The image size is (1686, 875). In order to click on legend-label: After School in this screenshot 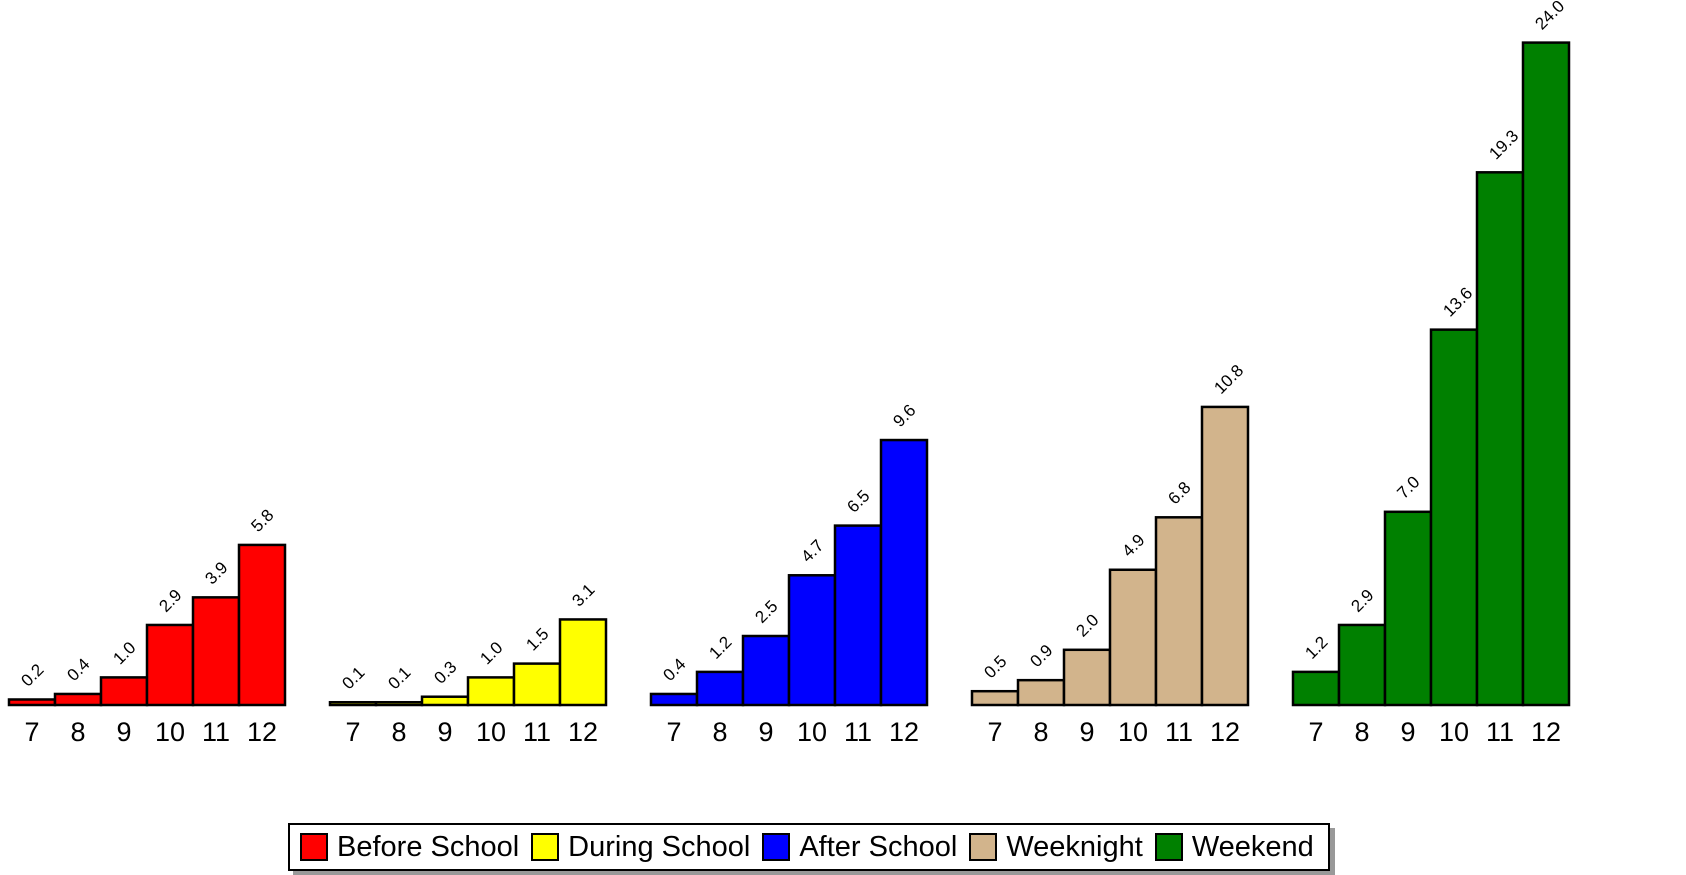, I will do `click(878, 846)`.